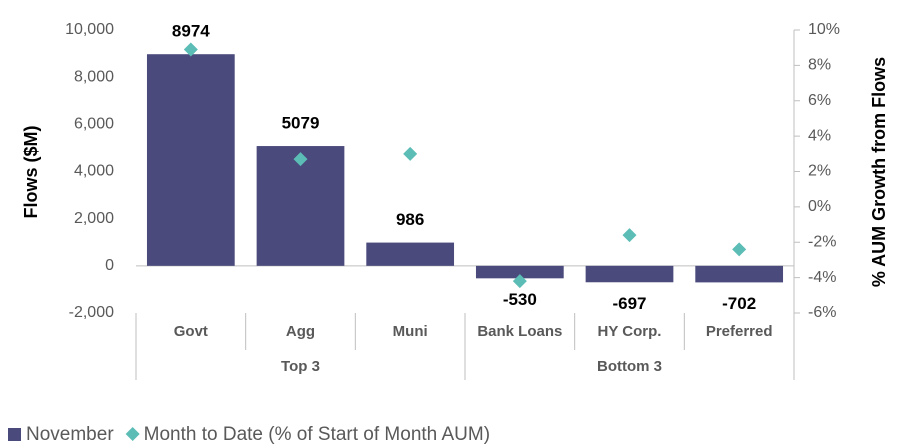  What do you see at coordinates (819, 171) in the screenshot?
I see `y2-tick-label: 2%` at bounding box center [819, 171].